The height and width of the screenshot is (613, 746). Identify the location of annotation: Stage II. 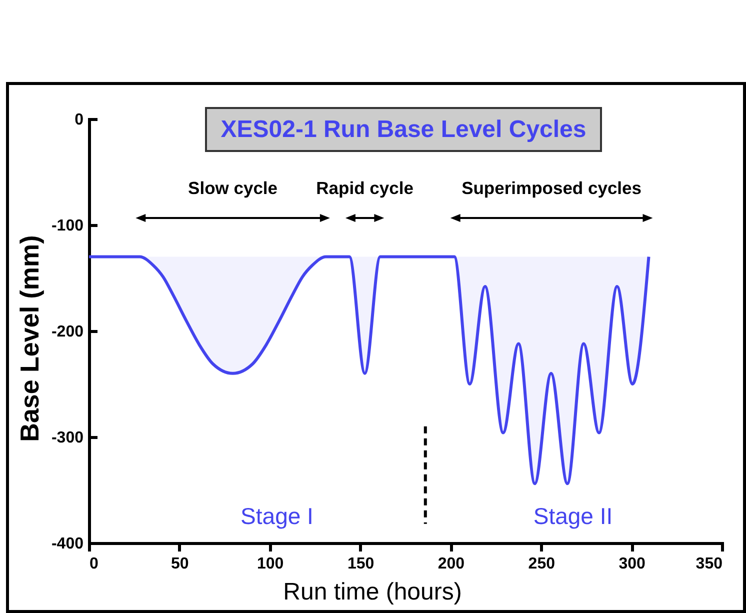
(573, 516).